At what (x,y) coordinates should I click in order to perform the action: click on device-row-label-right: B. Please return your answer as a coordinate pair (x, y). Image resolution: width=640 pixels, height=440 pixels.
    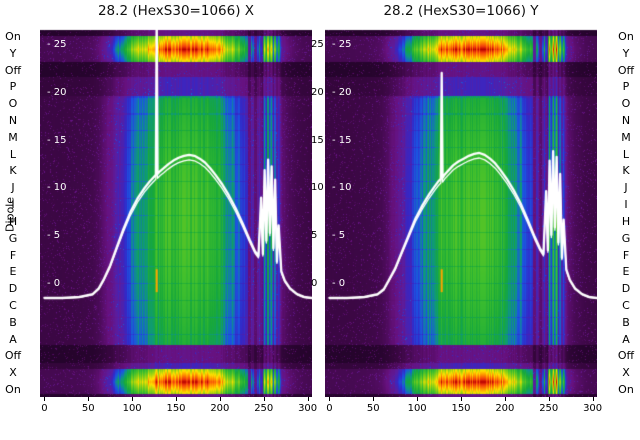
    Looking at the image, I should click on (626, 322).